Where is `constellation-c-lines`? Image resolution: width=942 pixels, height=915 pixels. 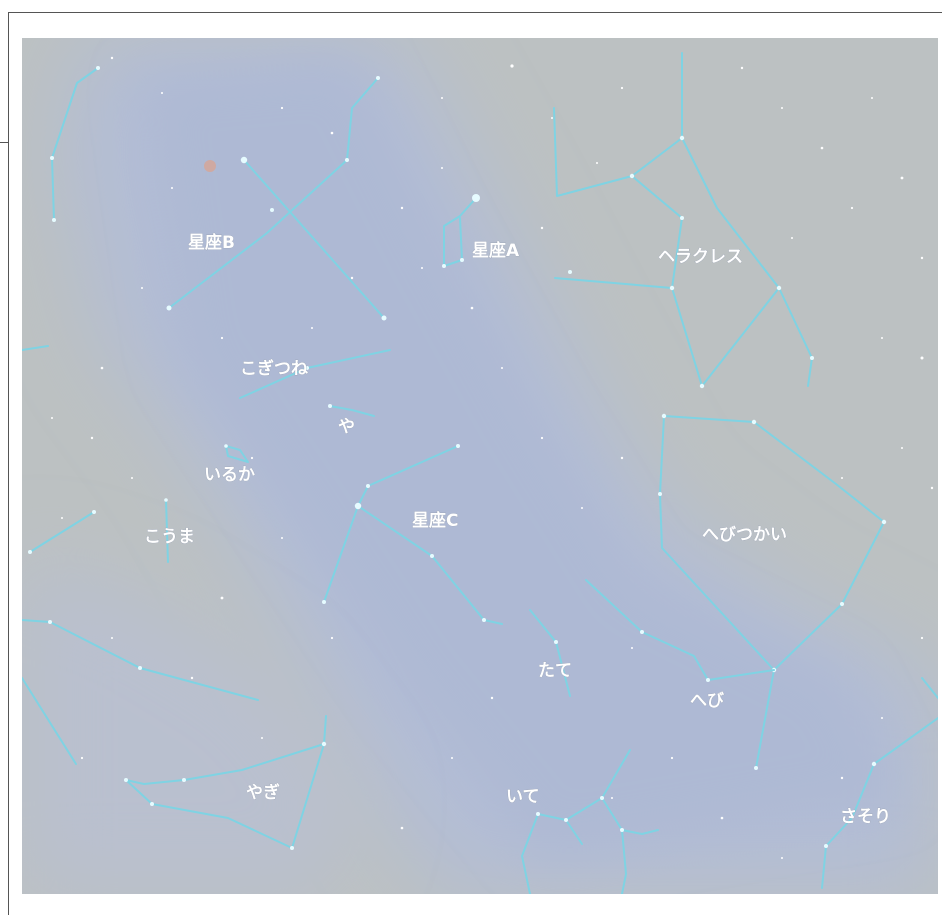 constellation-c-lines is located at coordinates (412, 534).